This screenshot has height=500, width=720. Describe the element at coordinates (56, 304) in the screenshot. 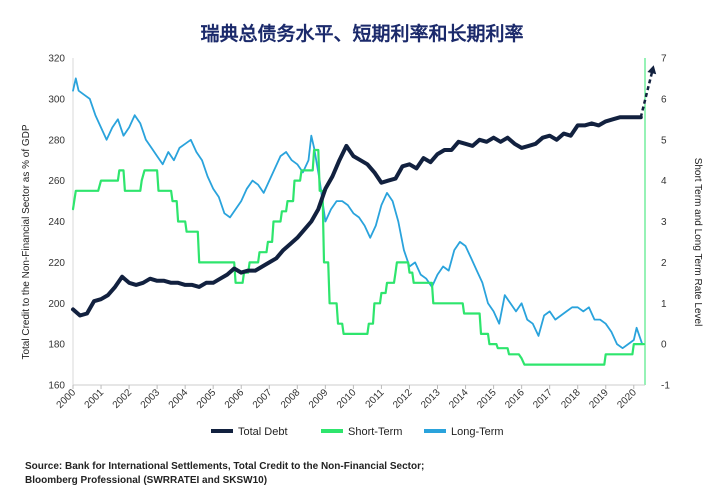

I see `left-tick-label: 200` at that location.